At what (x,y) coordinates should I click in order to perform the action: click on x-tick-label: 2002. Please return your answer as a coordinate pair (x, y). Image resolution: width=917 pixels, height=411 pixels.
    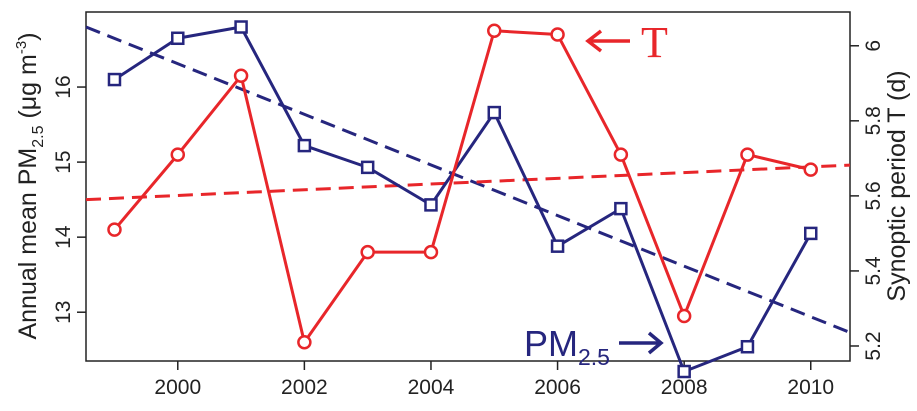
    Looking at the image, I should click on (304, 387).